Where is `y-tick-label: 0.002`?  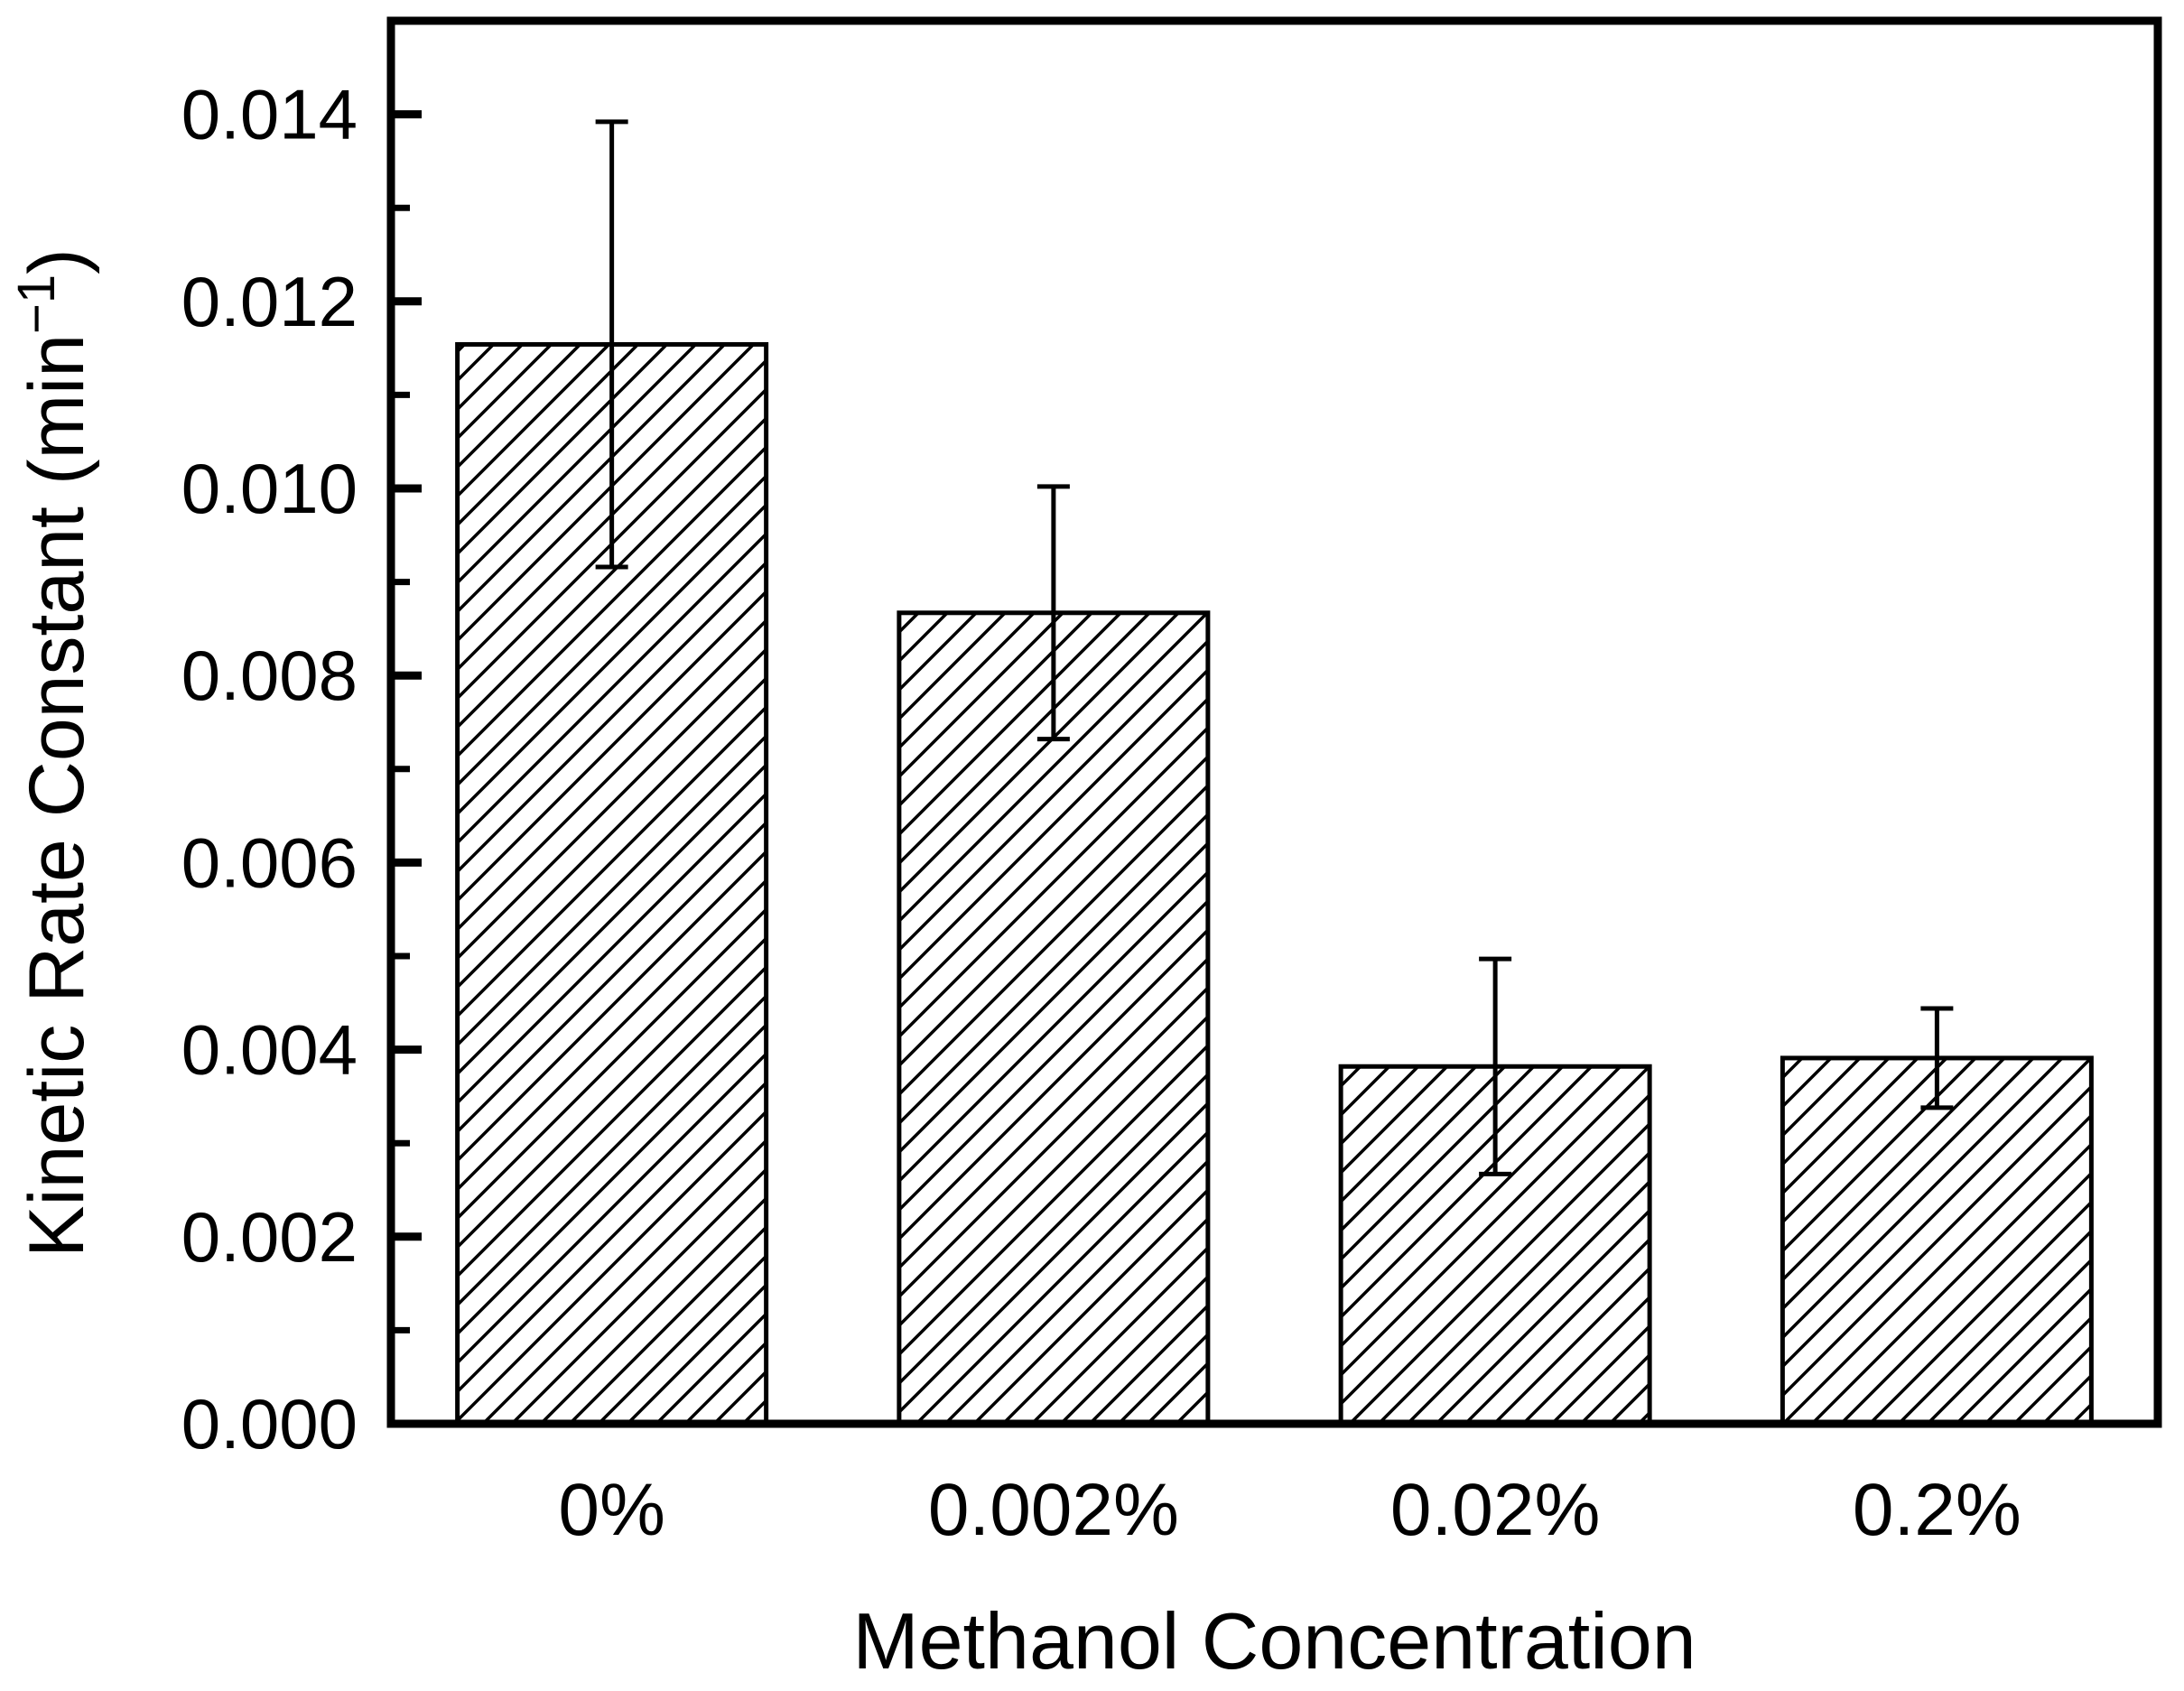
y-tick-label: 0.002 is located at coordinates (269, 1237).